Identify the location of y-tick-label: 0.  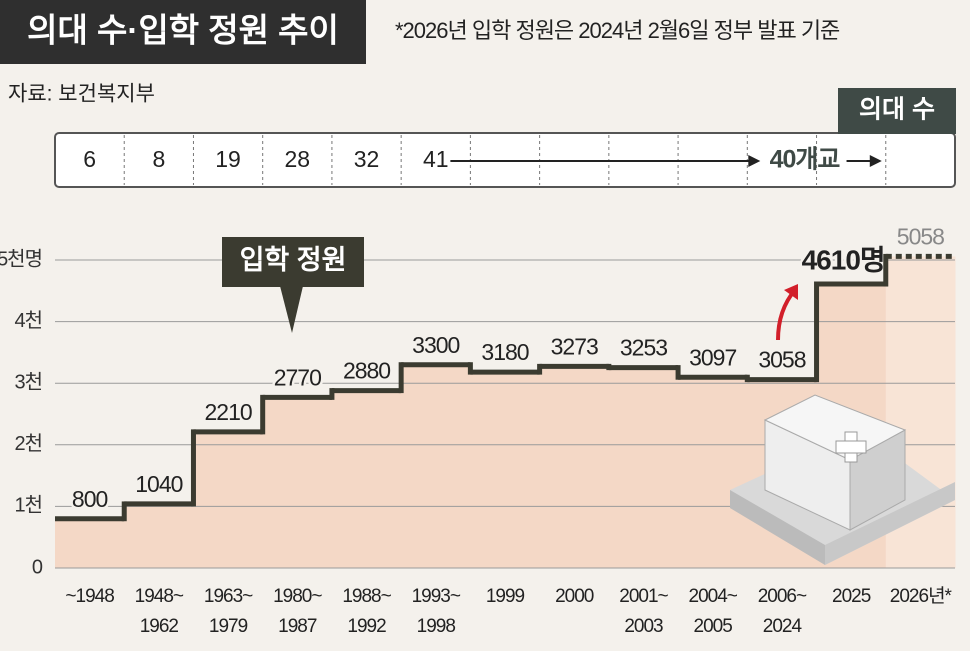
(37, 567).